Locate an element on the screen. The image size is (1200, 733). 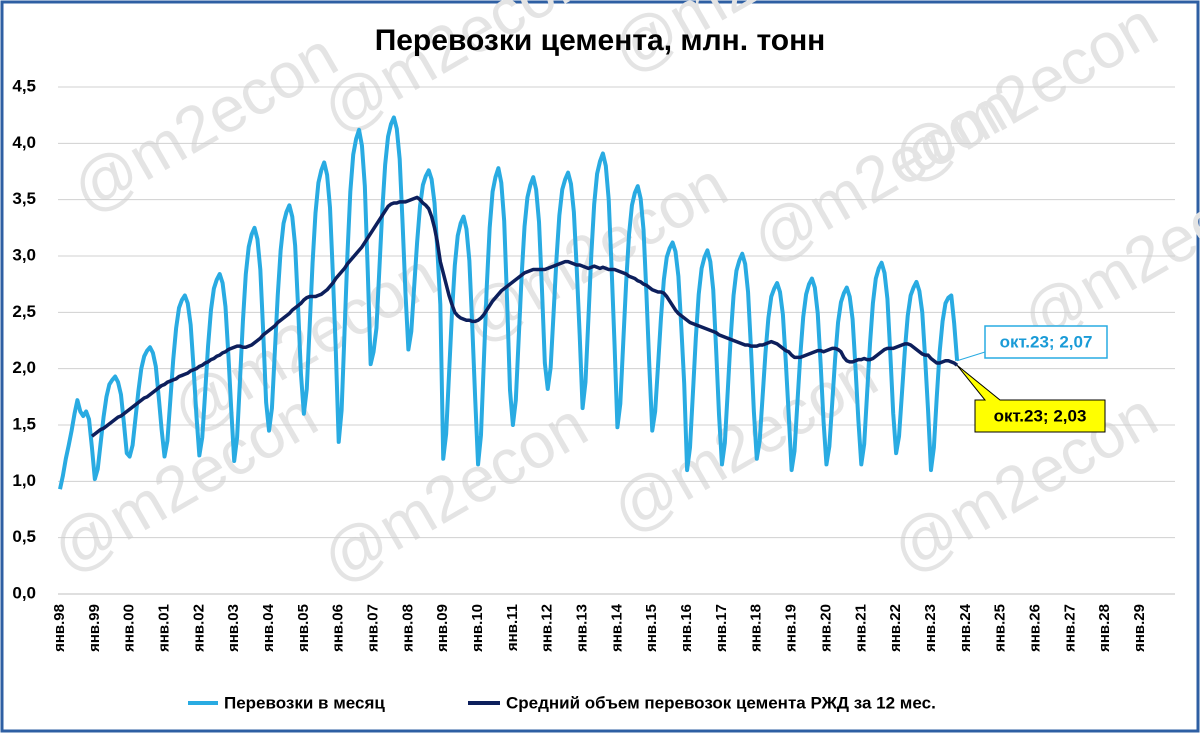
x-tick-label: янв.17 is located at coordinates (721, 628).